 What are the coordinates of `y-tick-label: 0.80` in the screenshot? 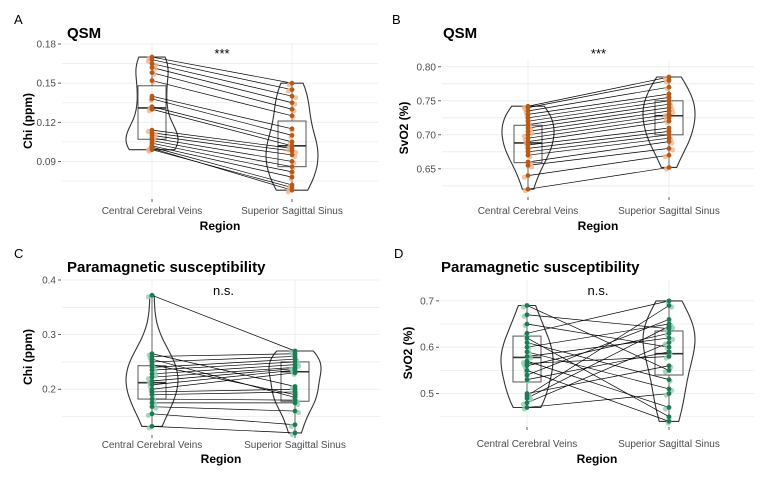 It's located at (427, 67).